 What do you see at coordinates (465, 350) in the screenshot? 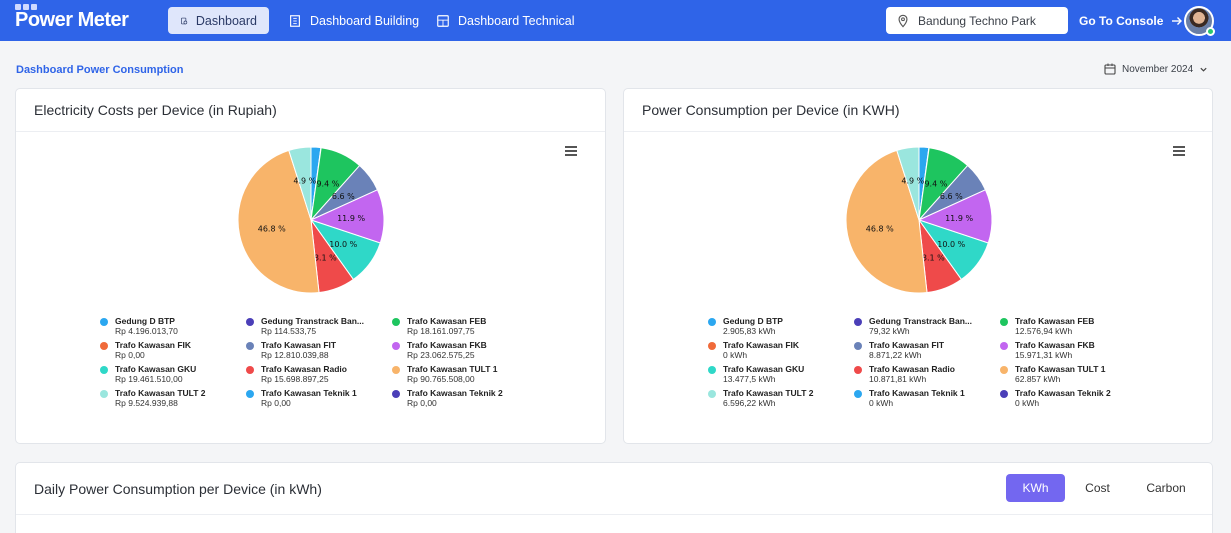
I see `legend-item: Trafo Kawasan FKB Rp 23.062.575,25` at bounding box center [465, 350].